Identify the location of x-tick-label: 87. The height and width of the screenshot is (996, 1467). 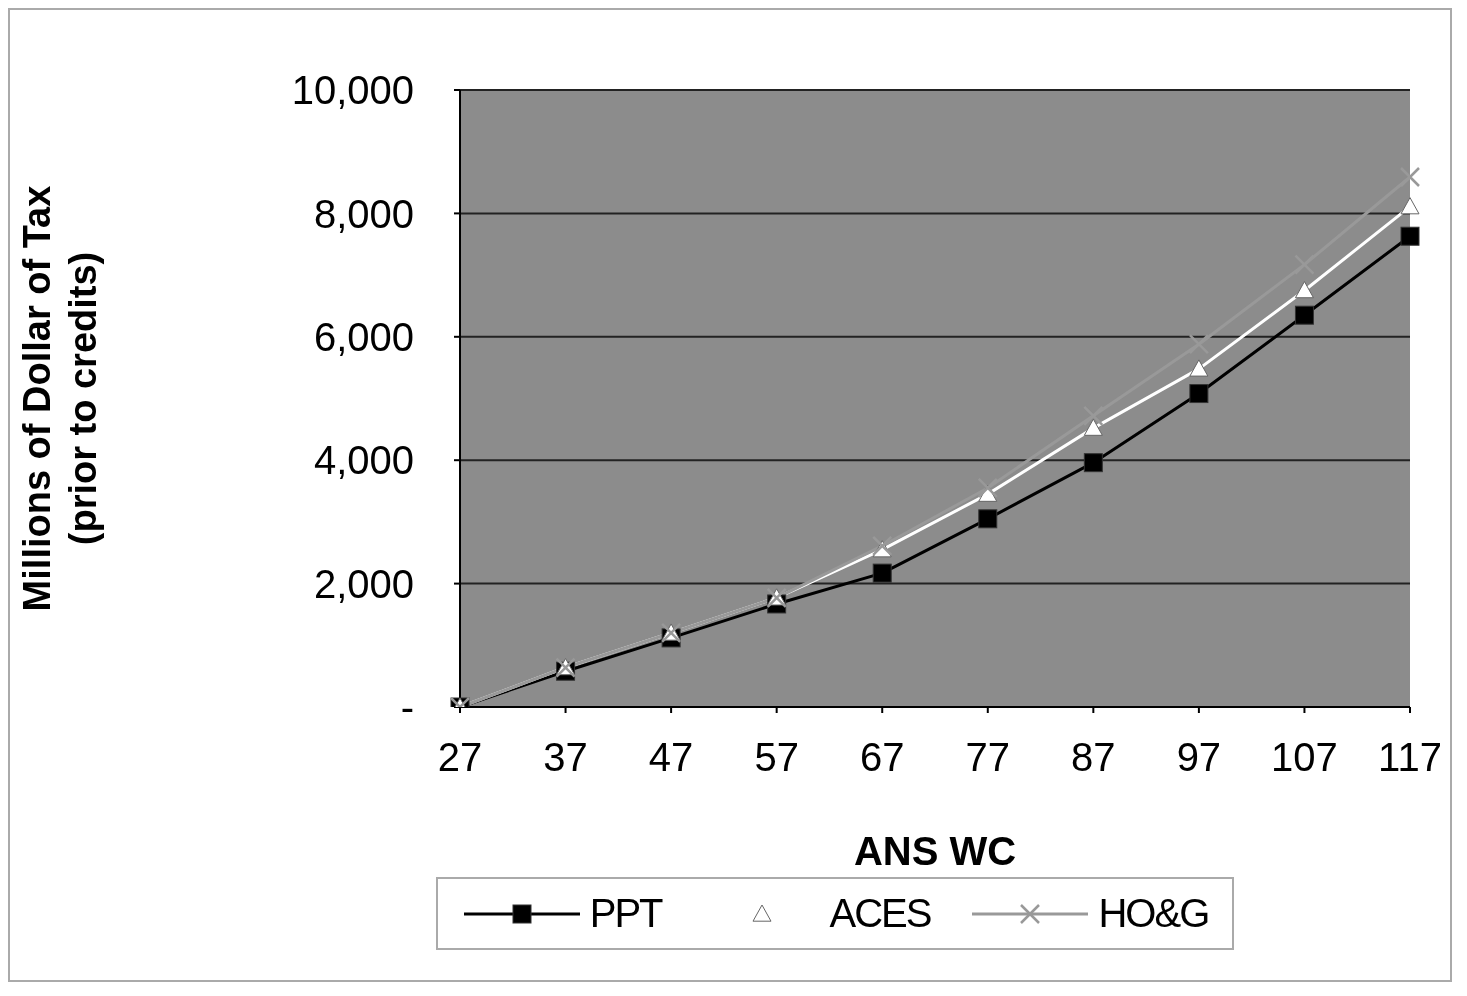
(1093, 757).